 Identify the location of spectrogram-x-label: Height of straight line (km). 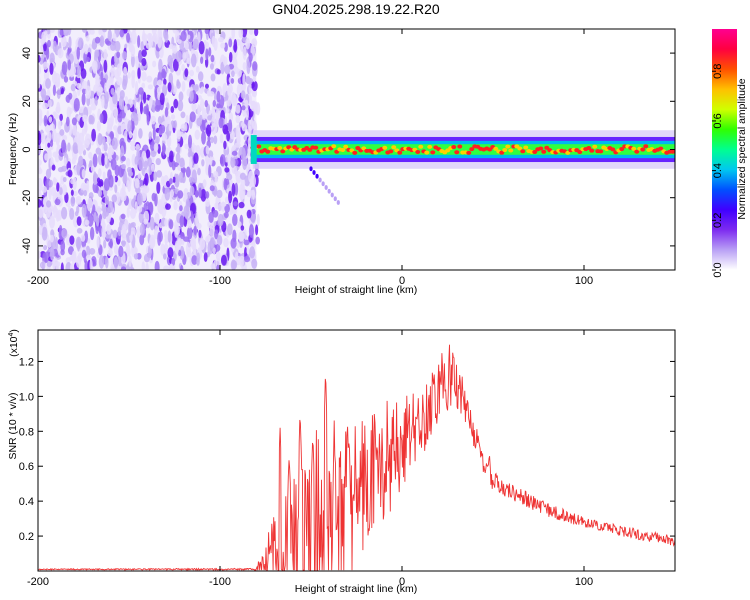
(356, 290).